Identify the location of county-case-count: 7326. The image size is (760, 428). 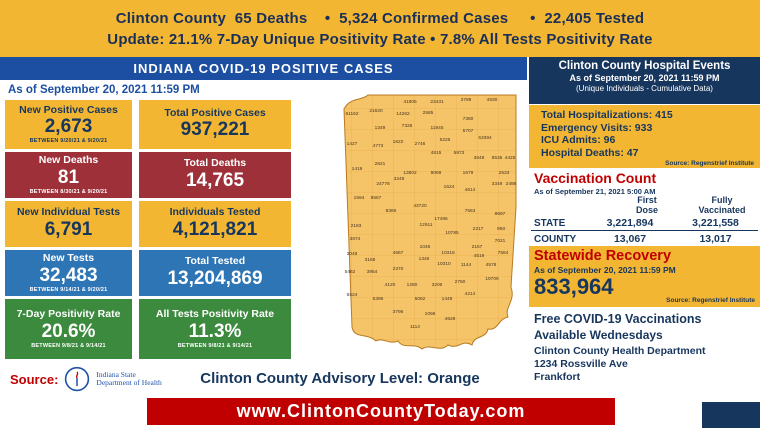
(407, 126).